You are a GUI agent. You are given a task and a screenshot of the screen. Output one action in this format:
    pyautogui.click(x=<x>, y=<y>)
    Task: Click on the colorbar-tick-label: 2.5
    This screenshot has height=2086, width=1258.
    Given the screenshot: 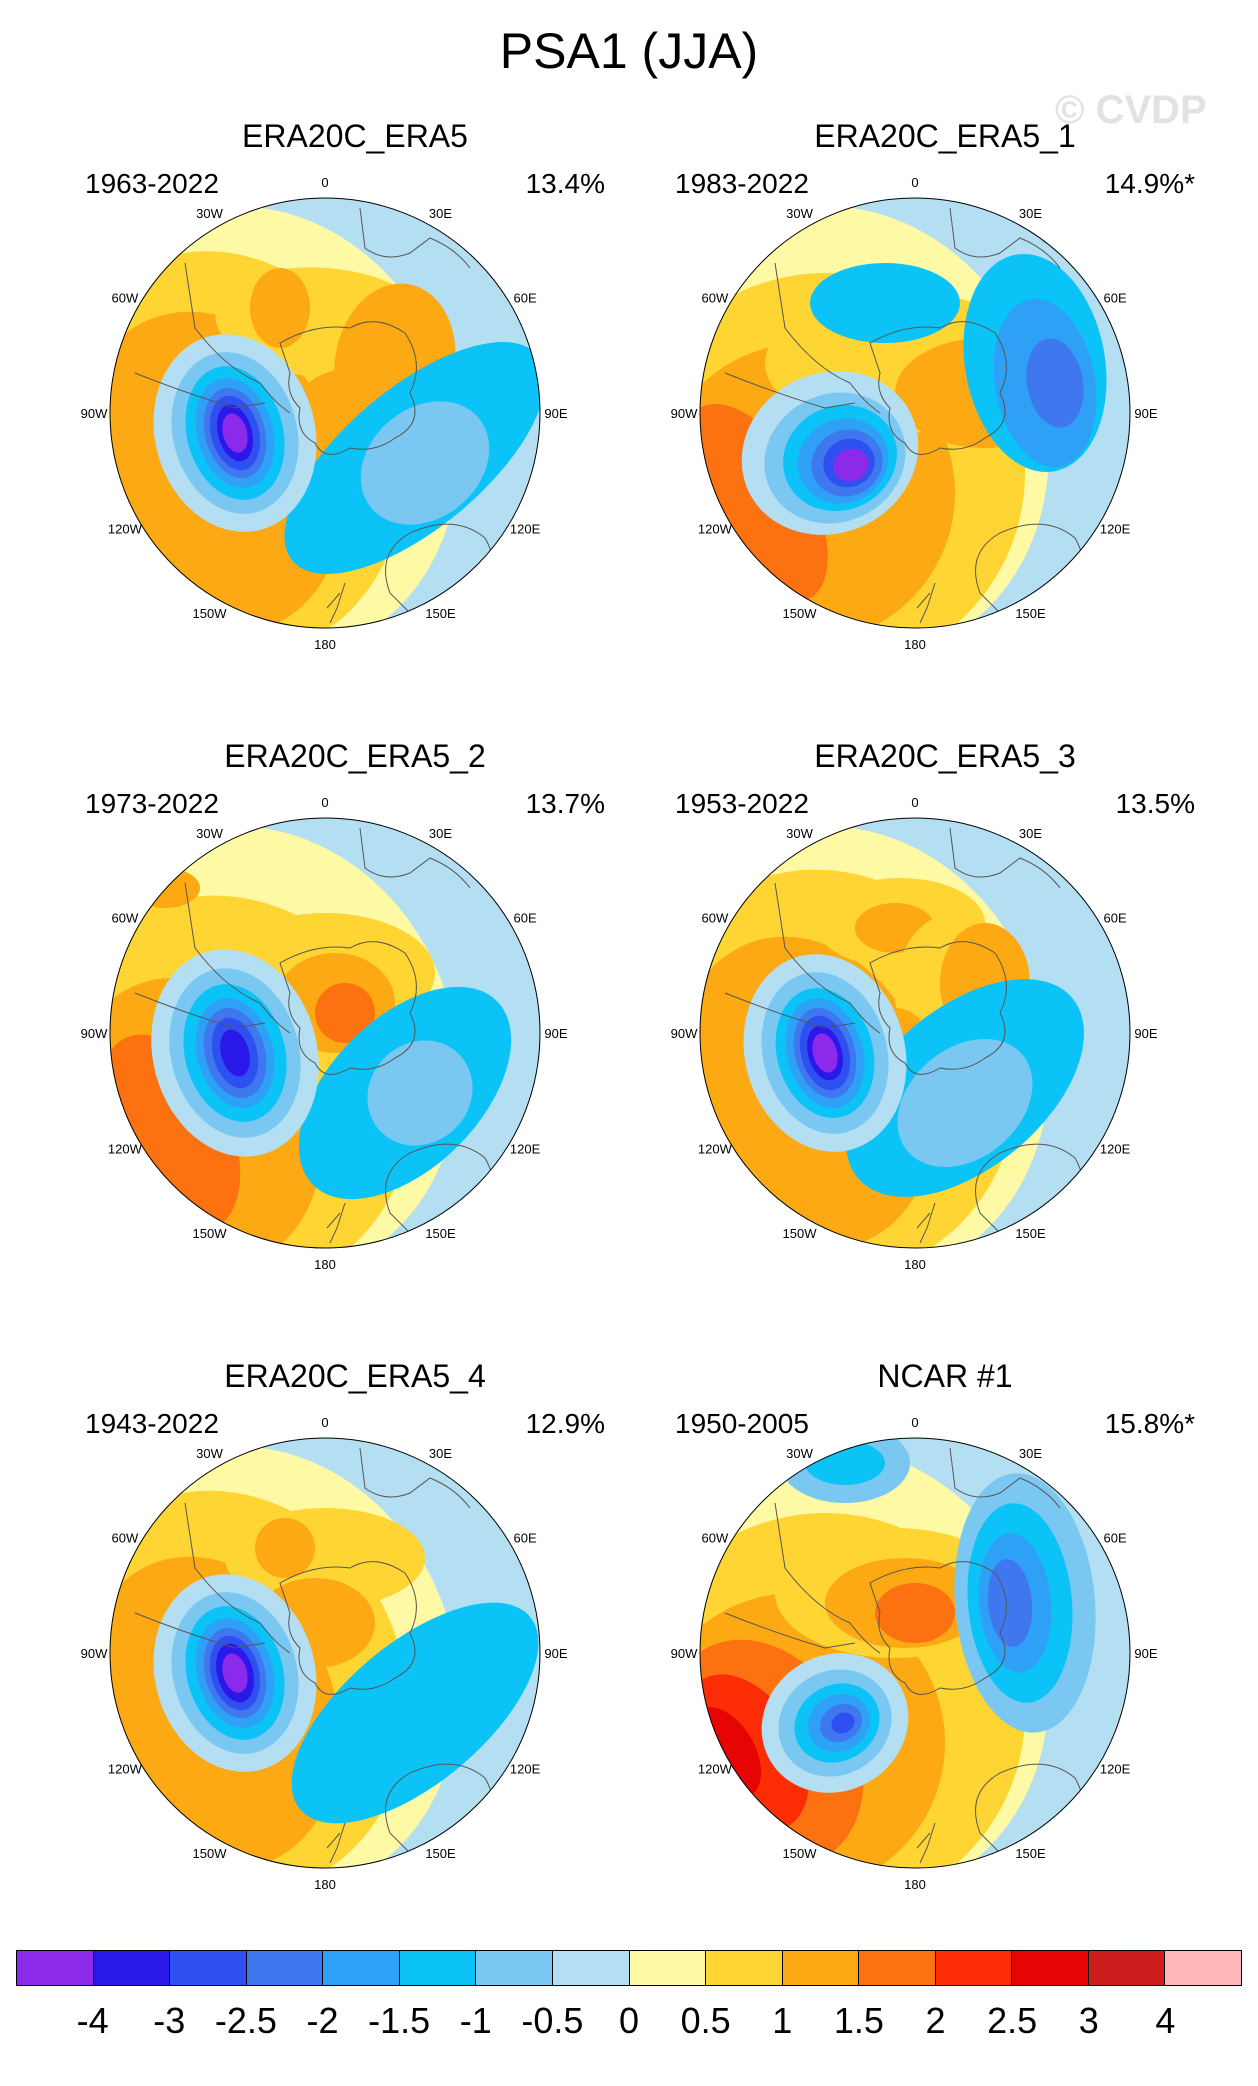 What is the action you would take?
    pyautogui.click(x=1012, y=2020)
    